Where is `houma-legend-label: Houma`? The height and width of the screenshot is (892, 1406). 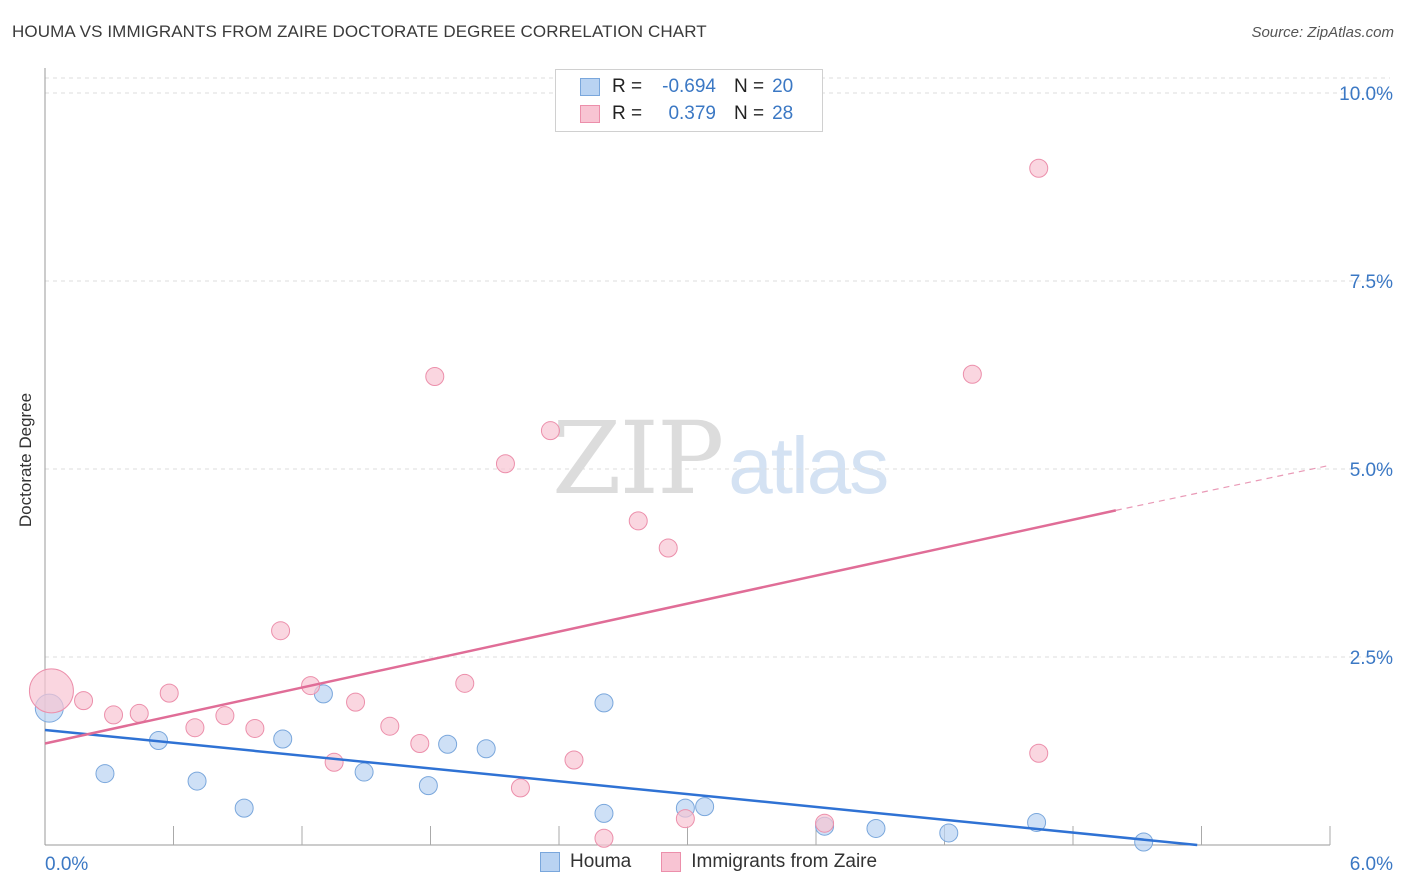
houma-legend-label: Houma is located at coordinates (601, 861).